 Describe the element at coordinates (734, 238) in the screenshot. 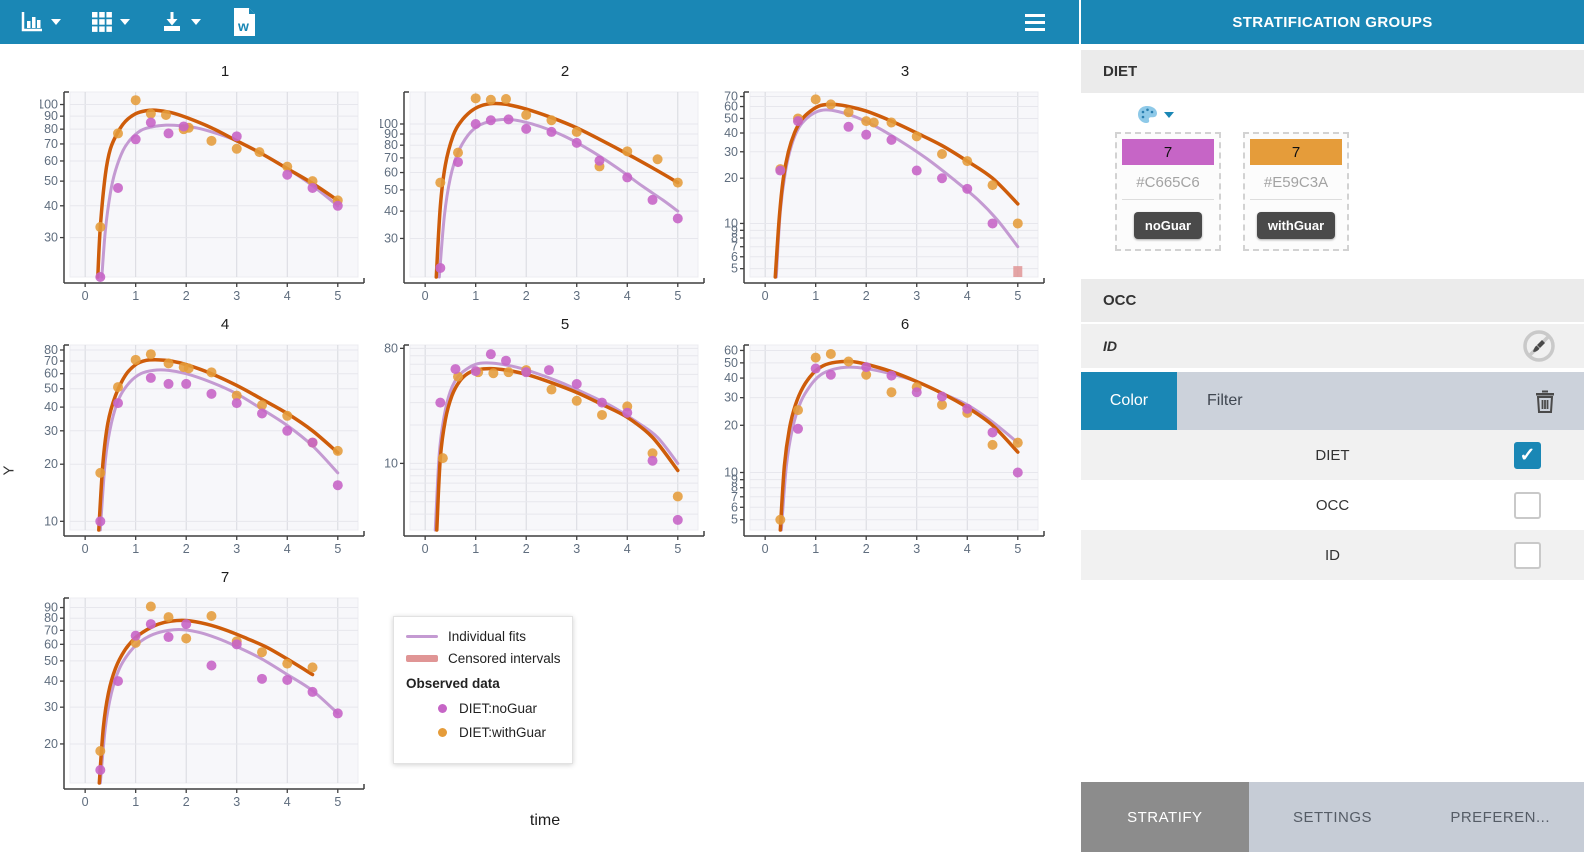

I see `svg-text: 8` at that location.